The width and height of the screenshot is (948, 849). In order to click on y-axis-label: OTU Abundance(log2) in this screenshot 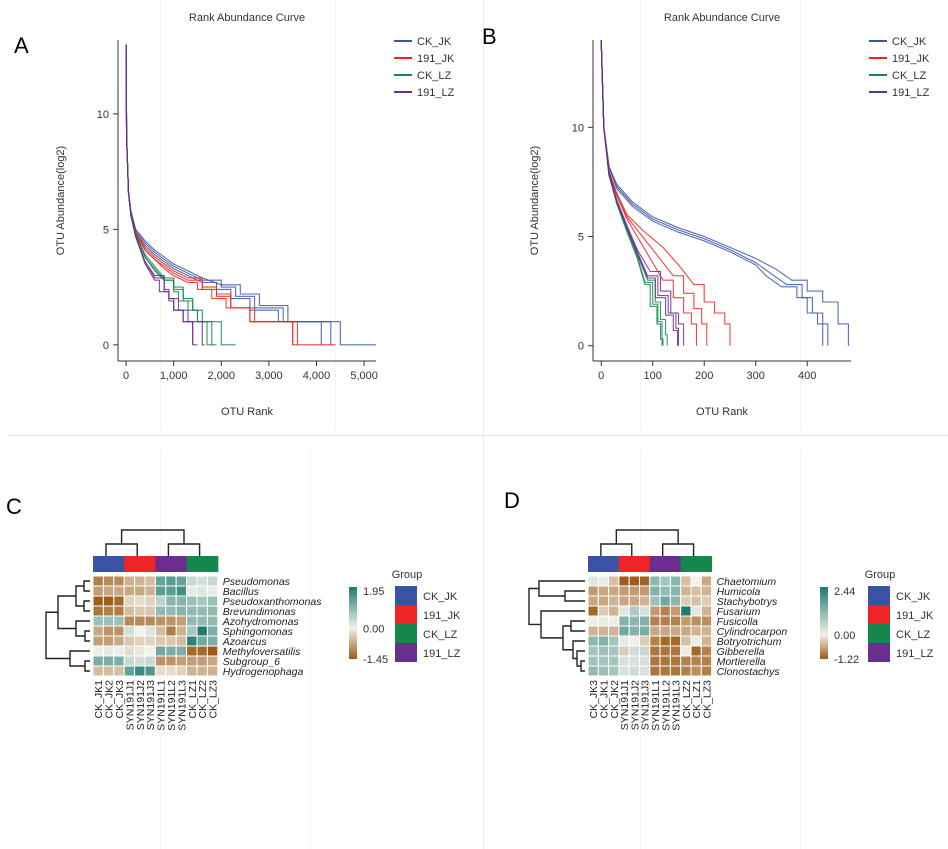, I will do `click(535, 200)`.